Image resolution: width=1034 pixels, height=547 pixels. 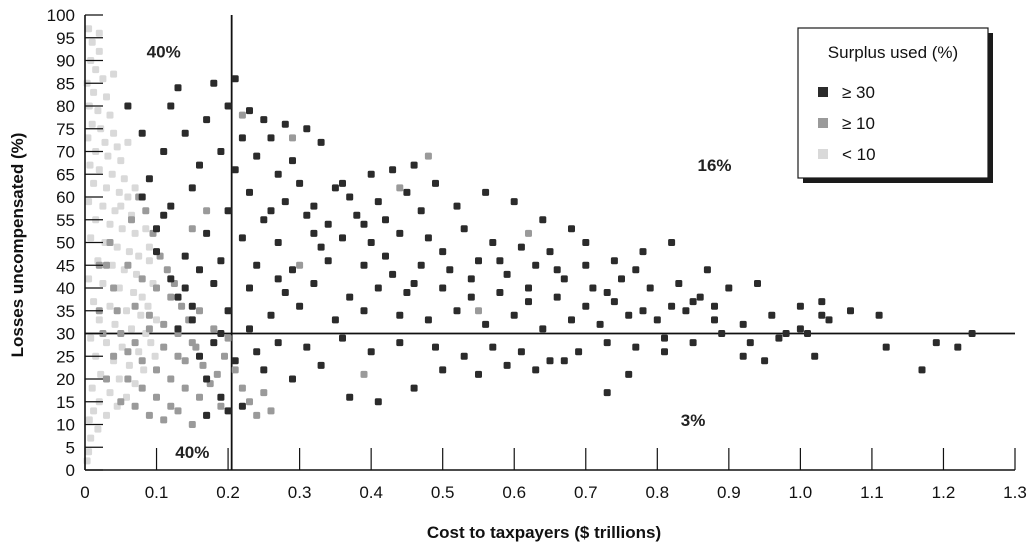 What do you see at coordinates (65, 311) in the screenshot?
I see `y-tick-label: 35` at bounding box center [65, 311].